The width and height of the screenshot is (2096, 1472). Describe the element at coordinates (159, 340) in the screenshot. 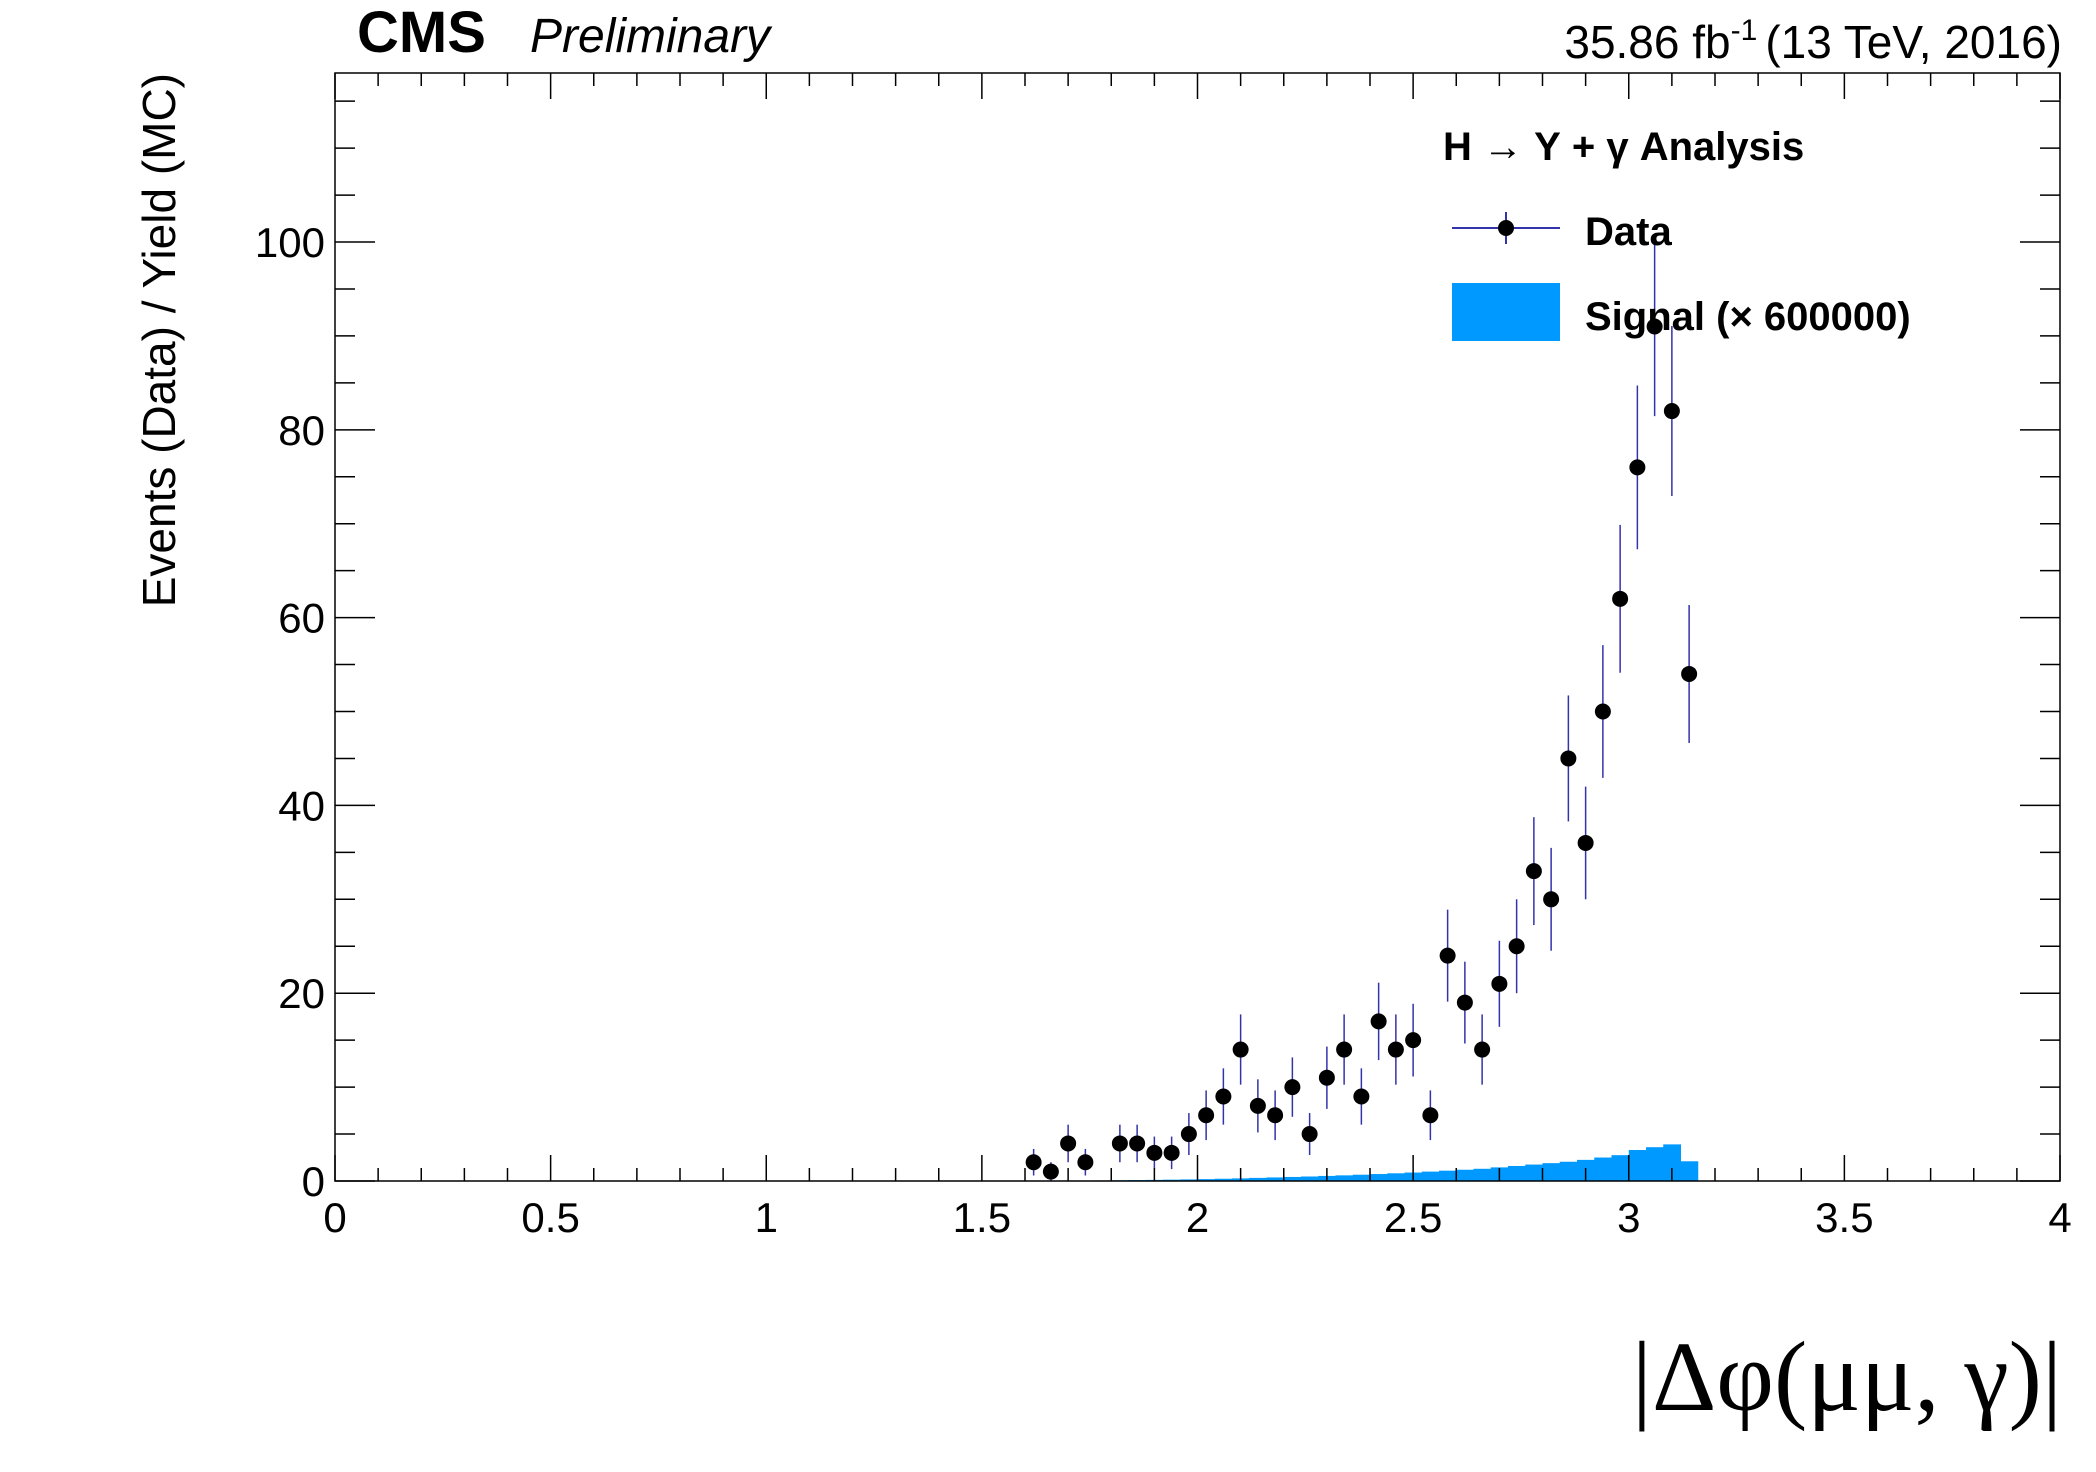

I see `y-axis-title: Events (Data) / Yield (MC)` at that location.